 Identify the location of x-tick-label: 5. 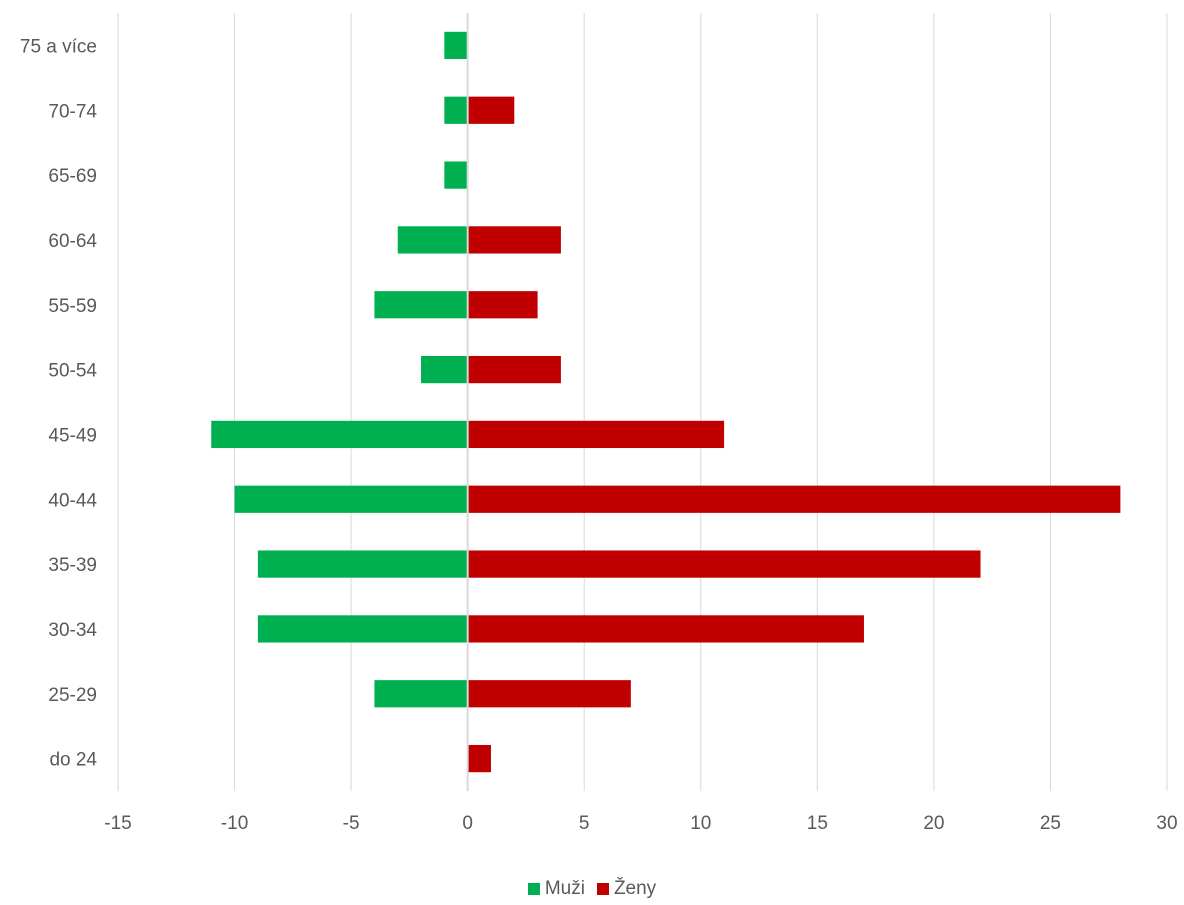
(584, 823).